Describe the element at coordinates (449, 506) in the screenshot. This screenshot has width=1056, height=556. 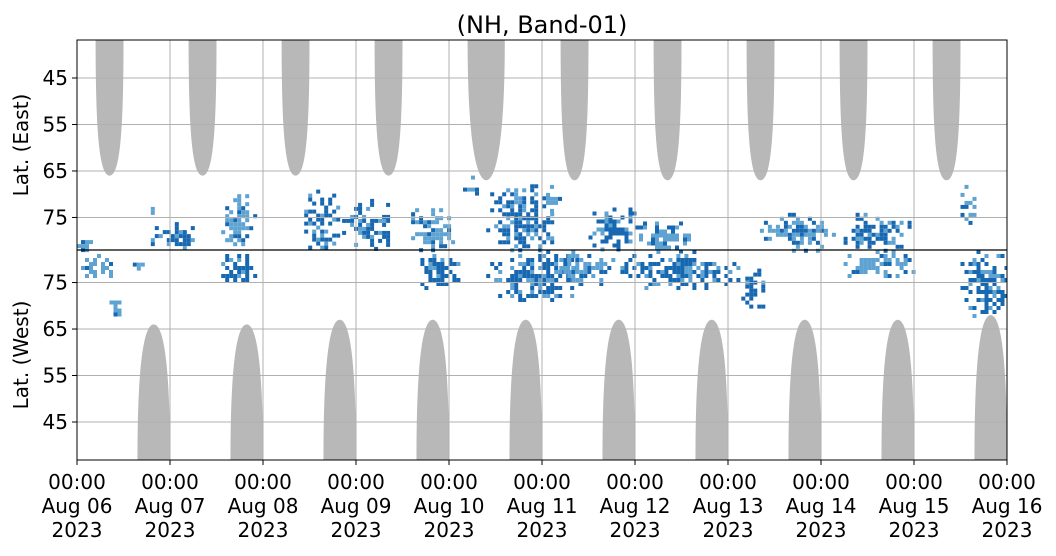
I see `x-tick-label: 00:00 Aug 10 2023` at that location.